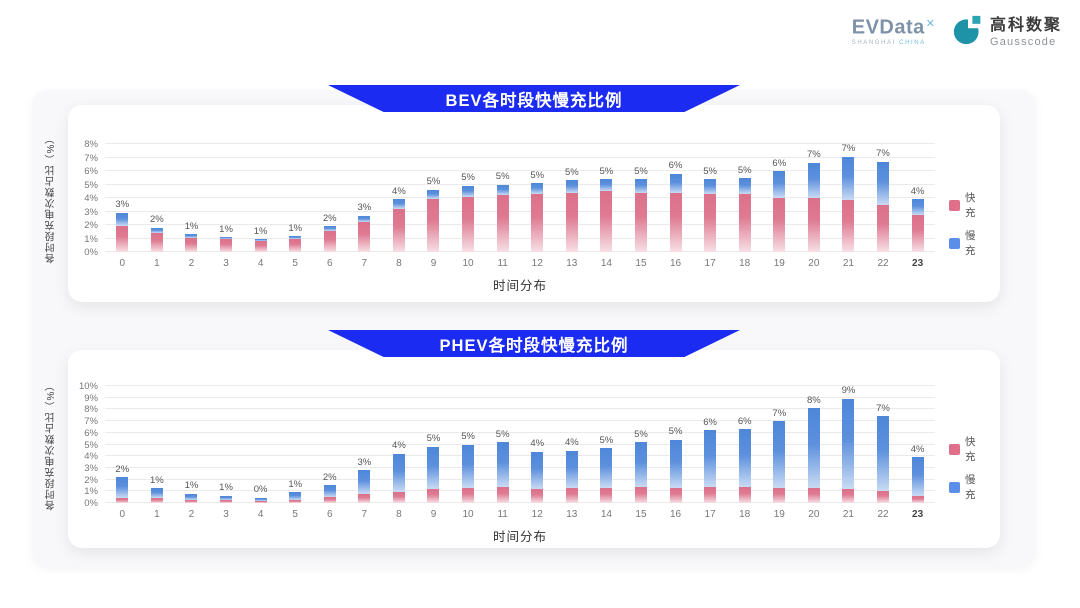  What do you see at coordinates (848, 444) in the screenshot?
I see `bar-slot-hour-21: 9%` at bounding box center [848, 444].